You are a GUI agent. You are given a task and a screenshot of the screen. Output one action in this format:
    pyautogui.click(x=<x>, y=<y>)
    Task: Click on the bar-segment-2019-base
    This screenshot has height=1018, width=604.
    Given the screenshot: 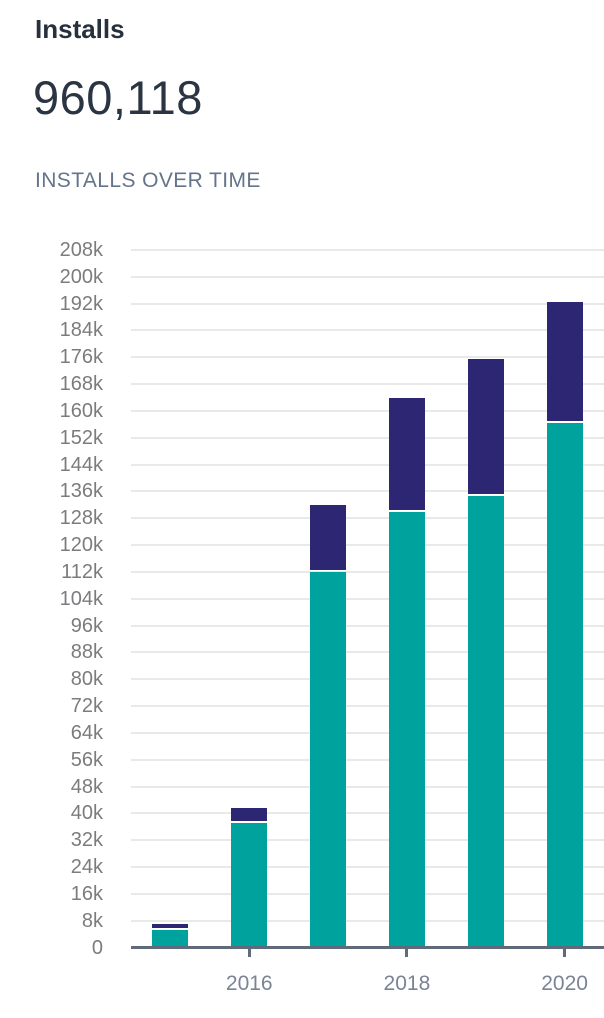 What is the action you would take?
    pyautogui.click(x=485, y=722)
    